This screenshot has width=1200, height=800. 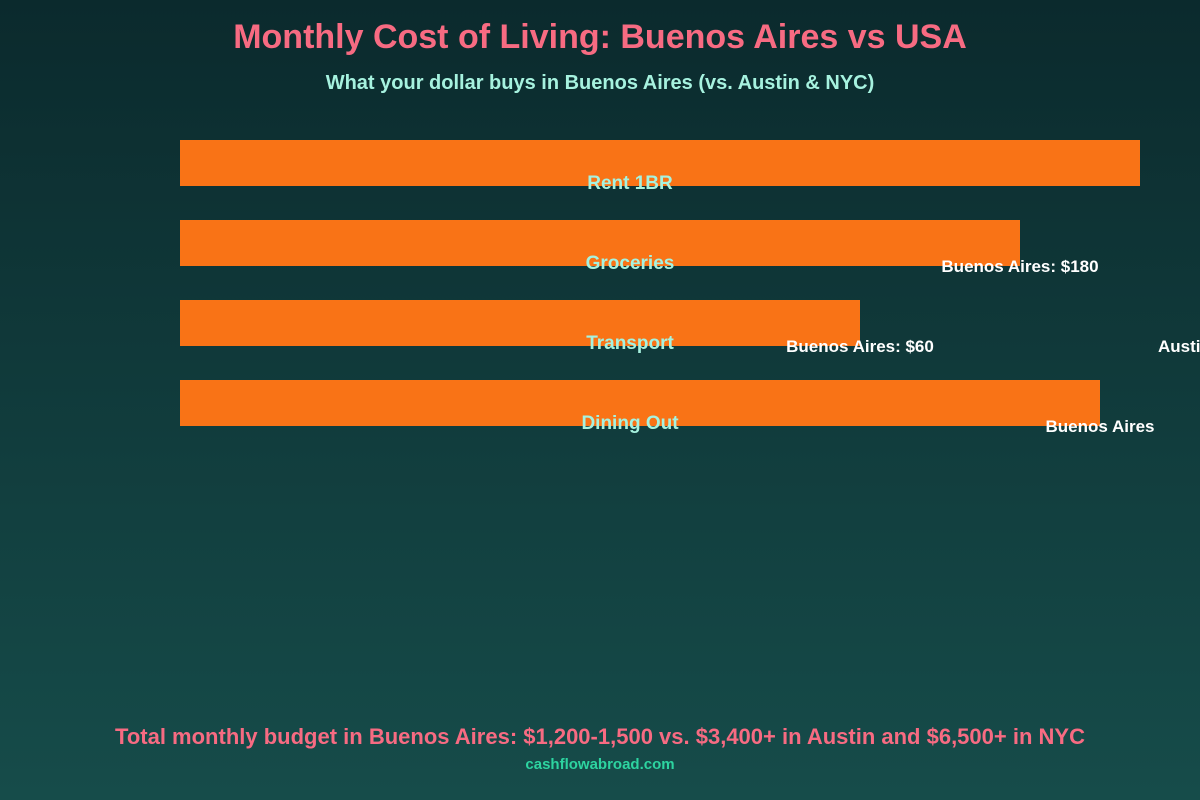 What do you see at coordinates (860, 346) in the screenshot?
I see `data-label-2: Buenos Aires: $60` at bounding box center [860, 346].